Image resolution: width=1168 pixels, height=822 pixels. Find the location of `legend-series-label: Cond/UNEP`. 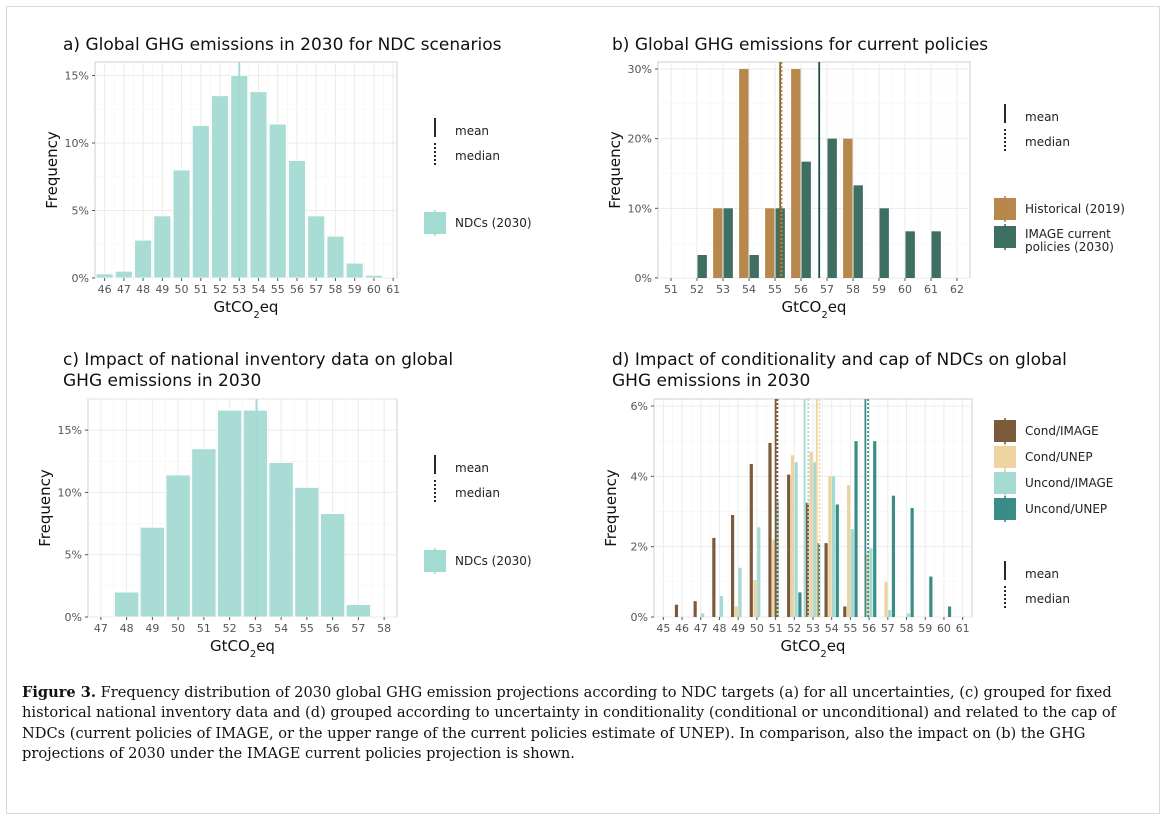

legend-series-label: Cond/UNEP is located at coordinates (1059, 457).